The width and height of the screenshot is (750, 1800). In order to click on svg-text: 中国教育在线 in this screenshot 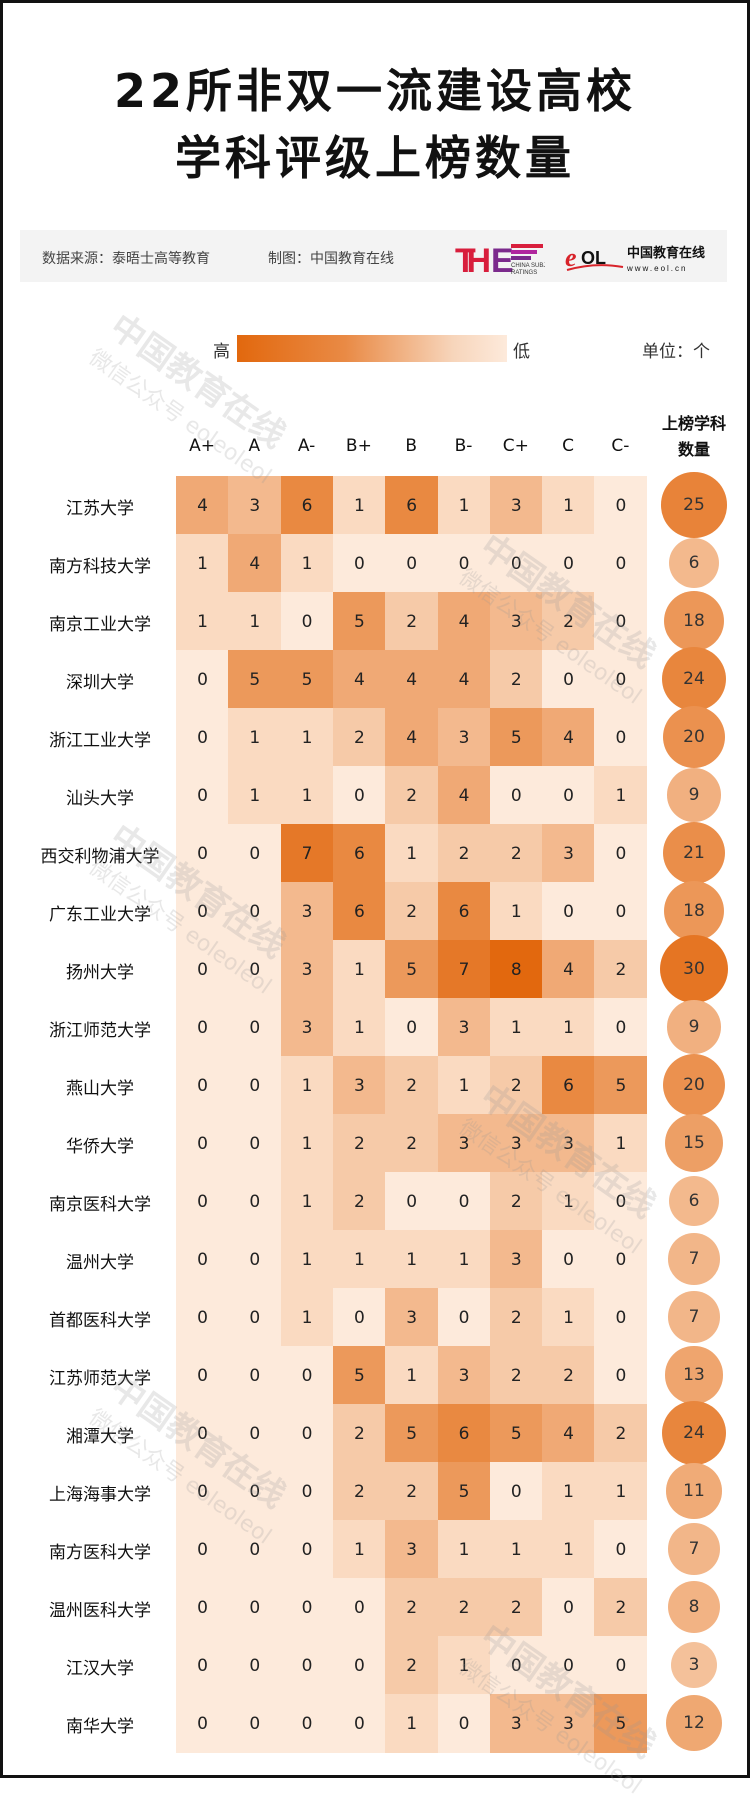, I will do `click(666, 253)`.